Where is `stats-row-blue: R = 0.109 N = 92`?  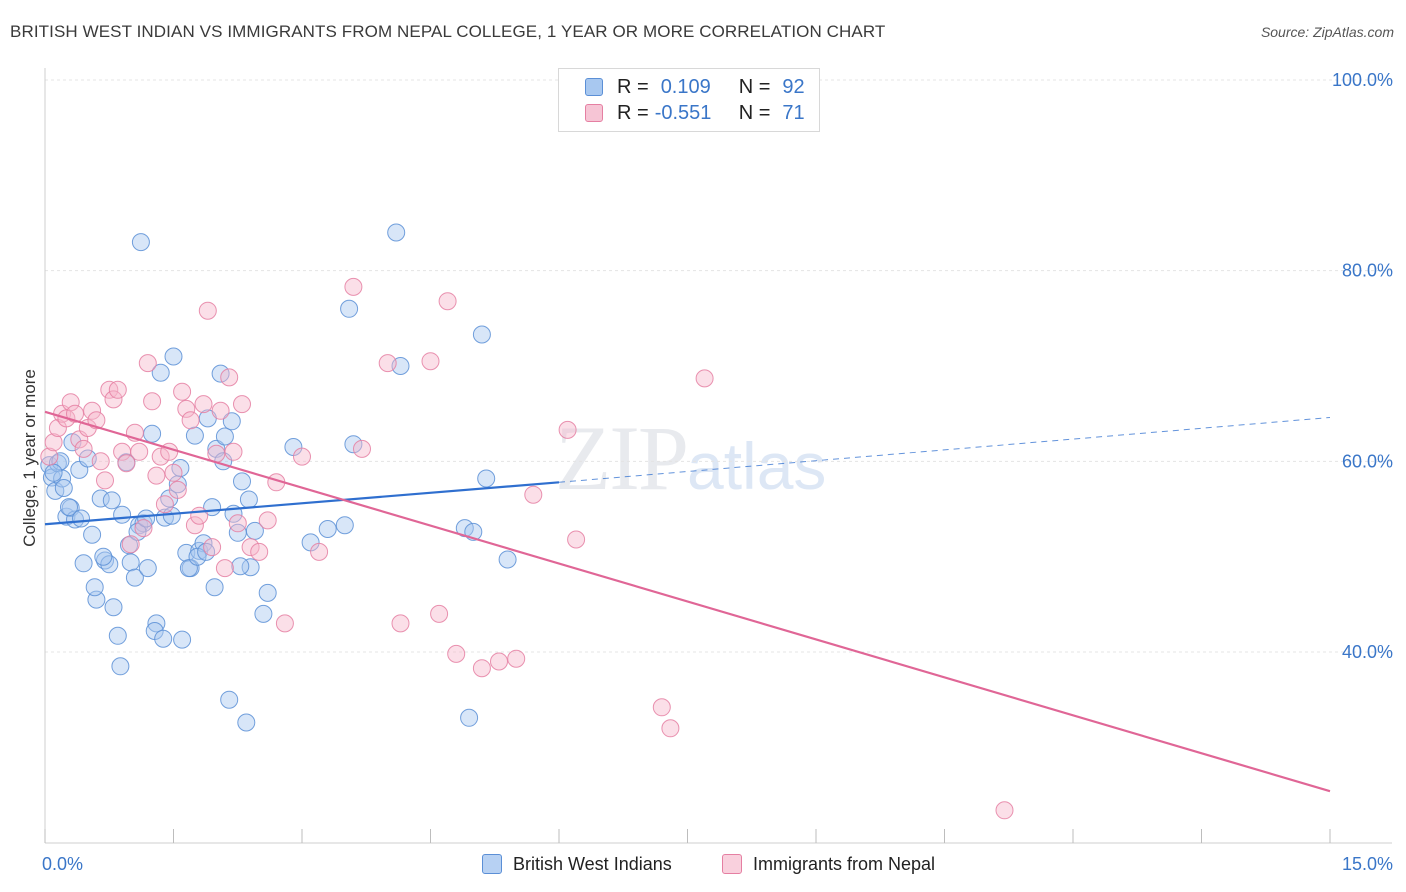
stats-row-blue: R = 0.109 N = 92 is located at coordinates (695, 87).